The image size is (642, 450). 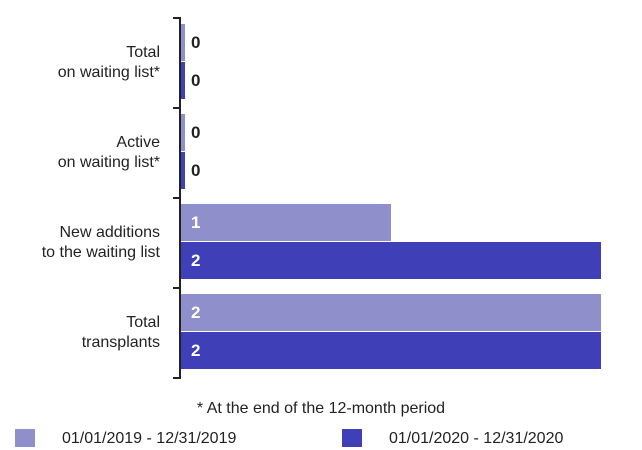 What do you see at coordinates (321, 408) in the screenshot?
I see `footnote: * At the end of the 12-month period` at bounding box center [321, 408].